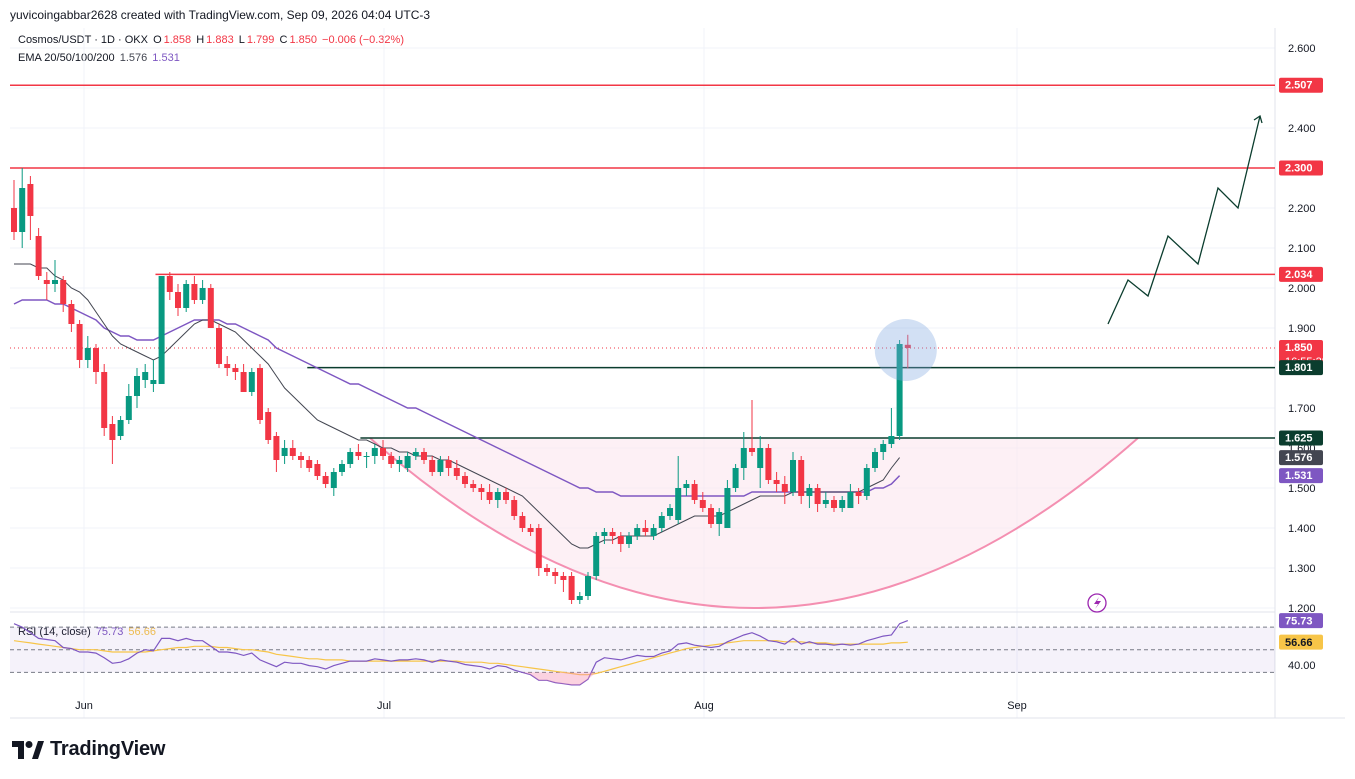  What do you see at coordinates (83, 40) in the screenshot?
I see `symbol-title: Cosmos/USDT · 1D · OKX` at bounding box center [83, 40].